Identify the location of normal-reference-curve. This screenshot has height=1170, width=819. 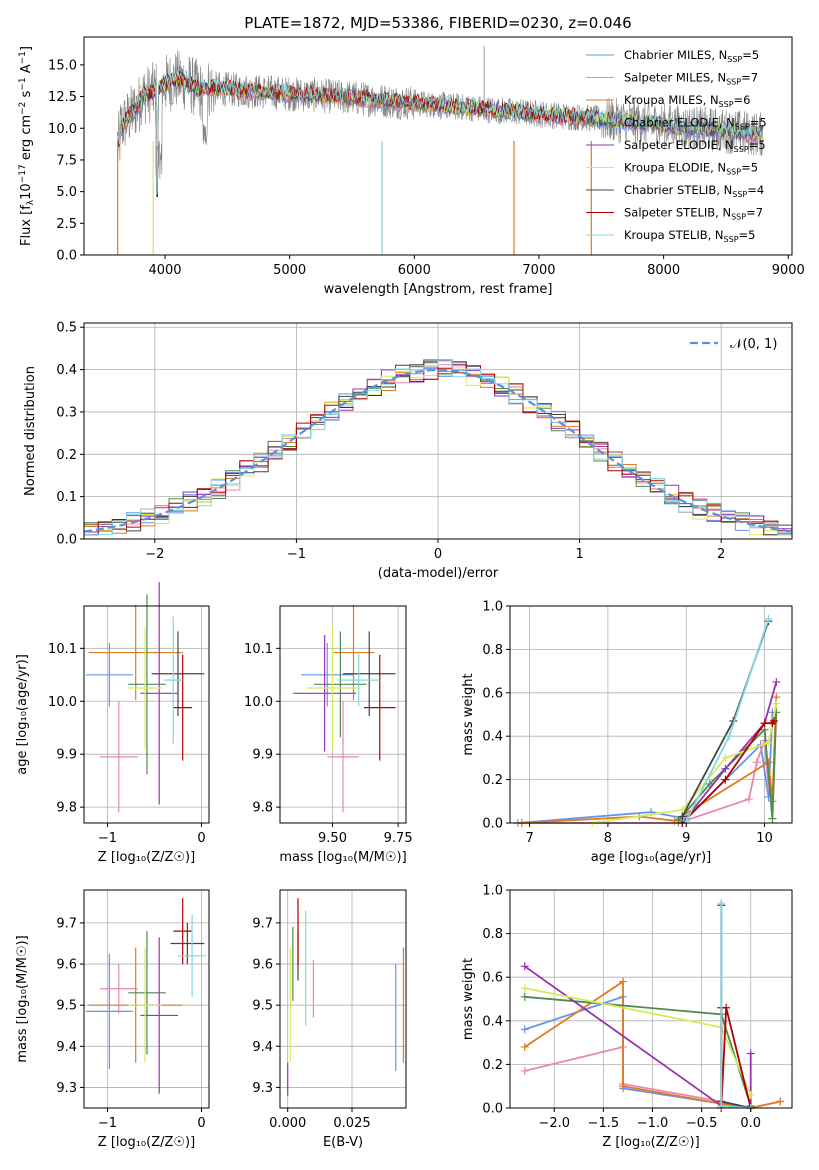
(438, 450).